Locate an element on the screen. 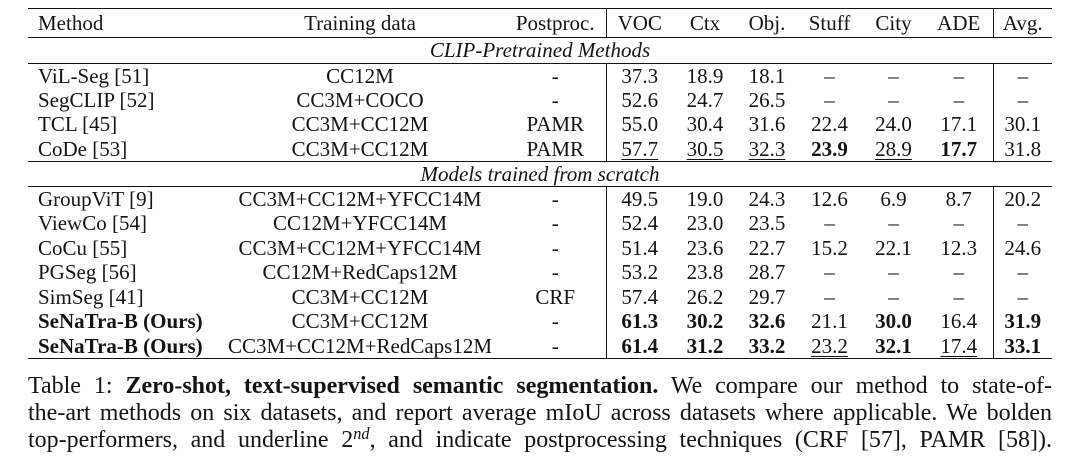 The width and height of the screenshot is (1080, 465). score-avg: 33.1 is located at coordinates (1022, 346).